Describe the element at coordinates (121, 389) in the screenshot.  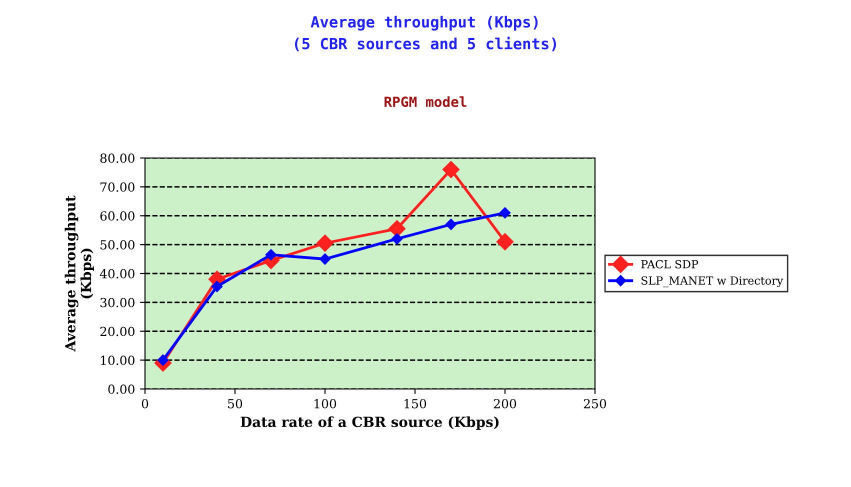
I see `y-tick-label: 0.00` at that location.